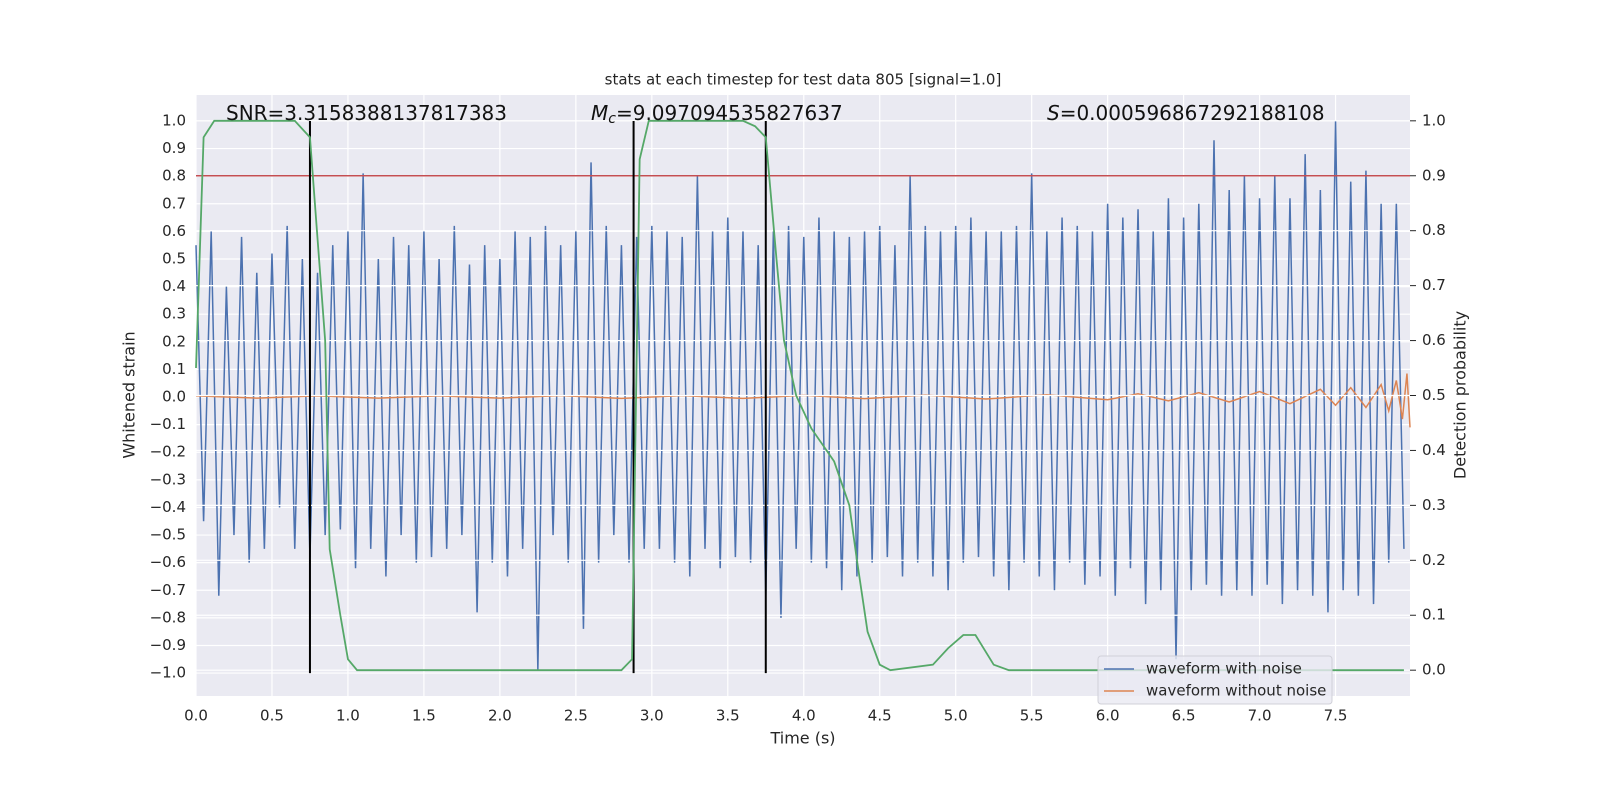 This screenshot has height=800, width=1600. Describe the element at coordinates (129, 394) in the screenshot. I see `y-axis-label: Whitened strain` at that location.